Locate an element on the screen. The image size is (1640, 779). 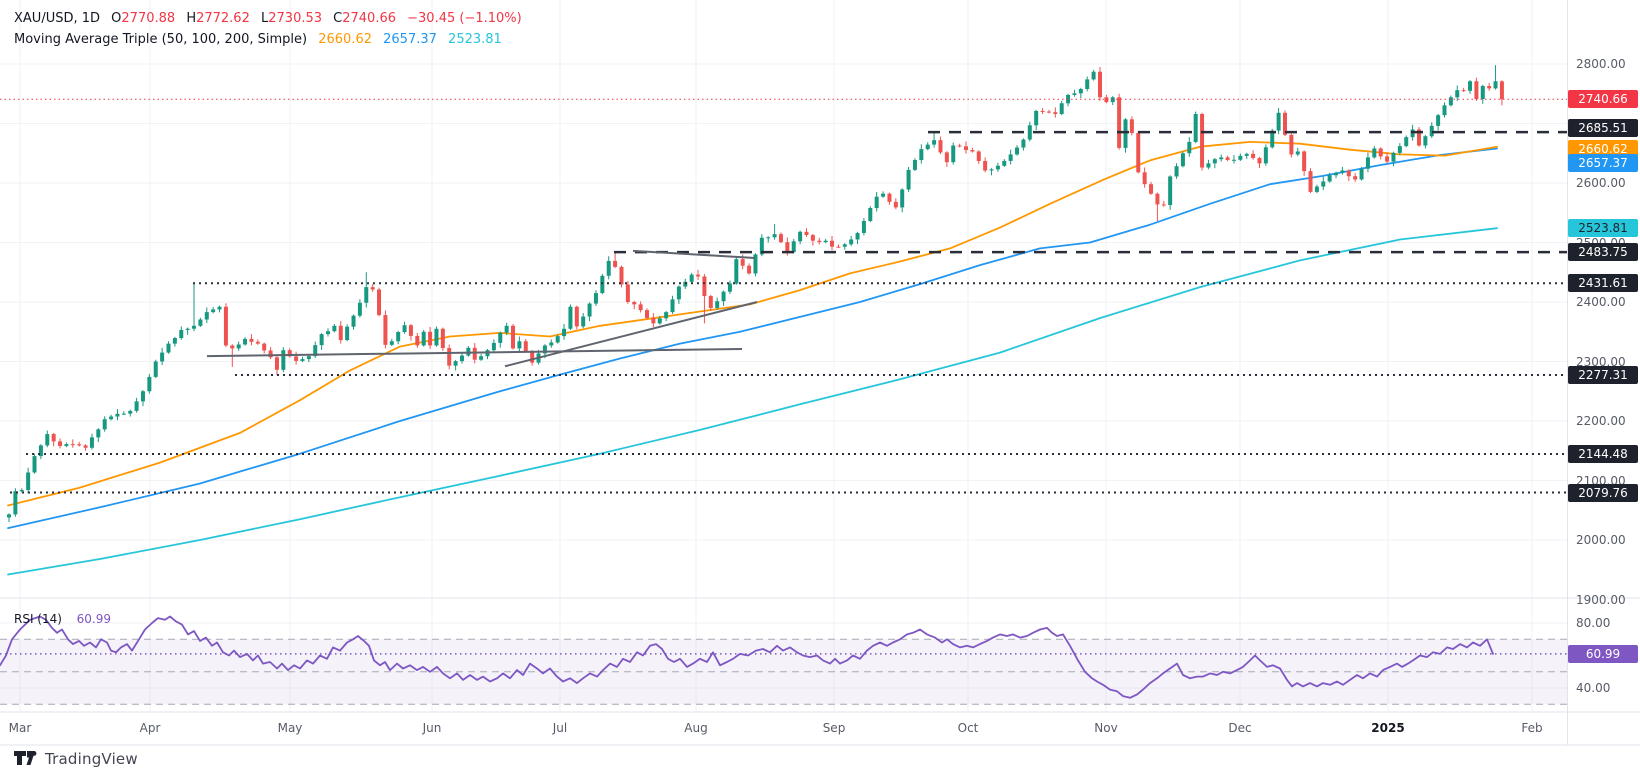
time-tick-label: Aug is located at coordinates (696, 728).